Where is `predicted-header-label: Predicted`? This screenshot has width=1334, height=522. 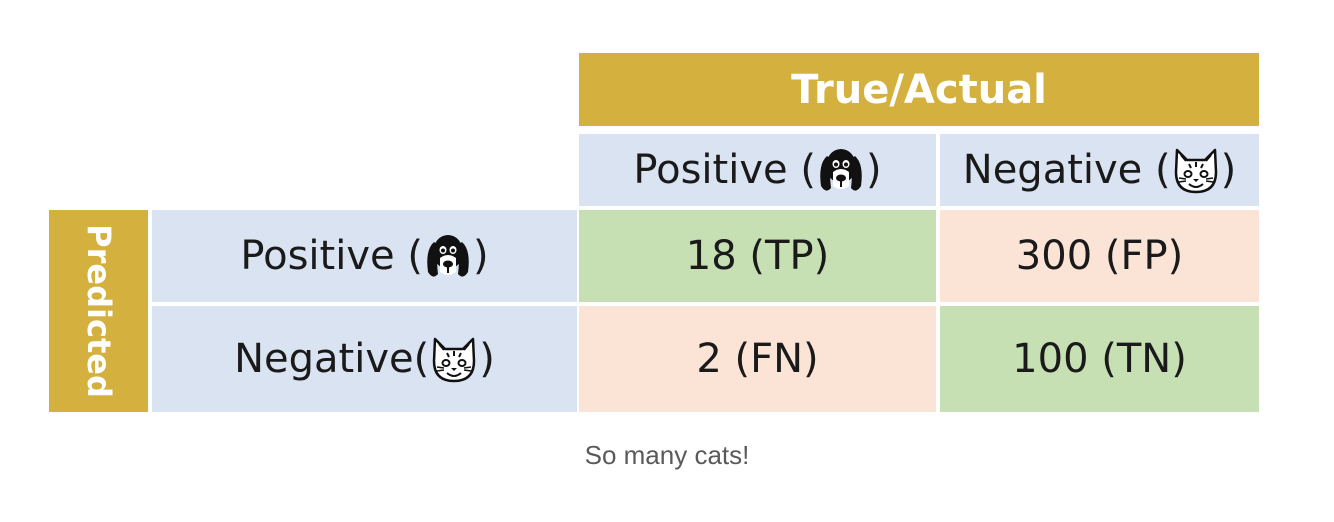 predicted-header-label: Predicted is located at coordinates (98, 311).